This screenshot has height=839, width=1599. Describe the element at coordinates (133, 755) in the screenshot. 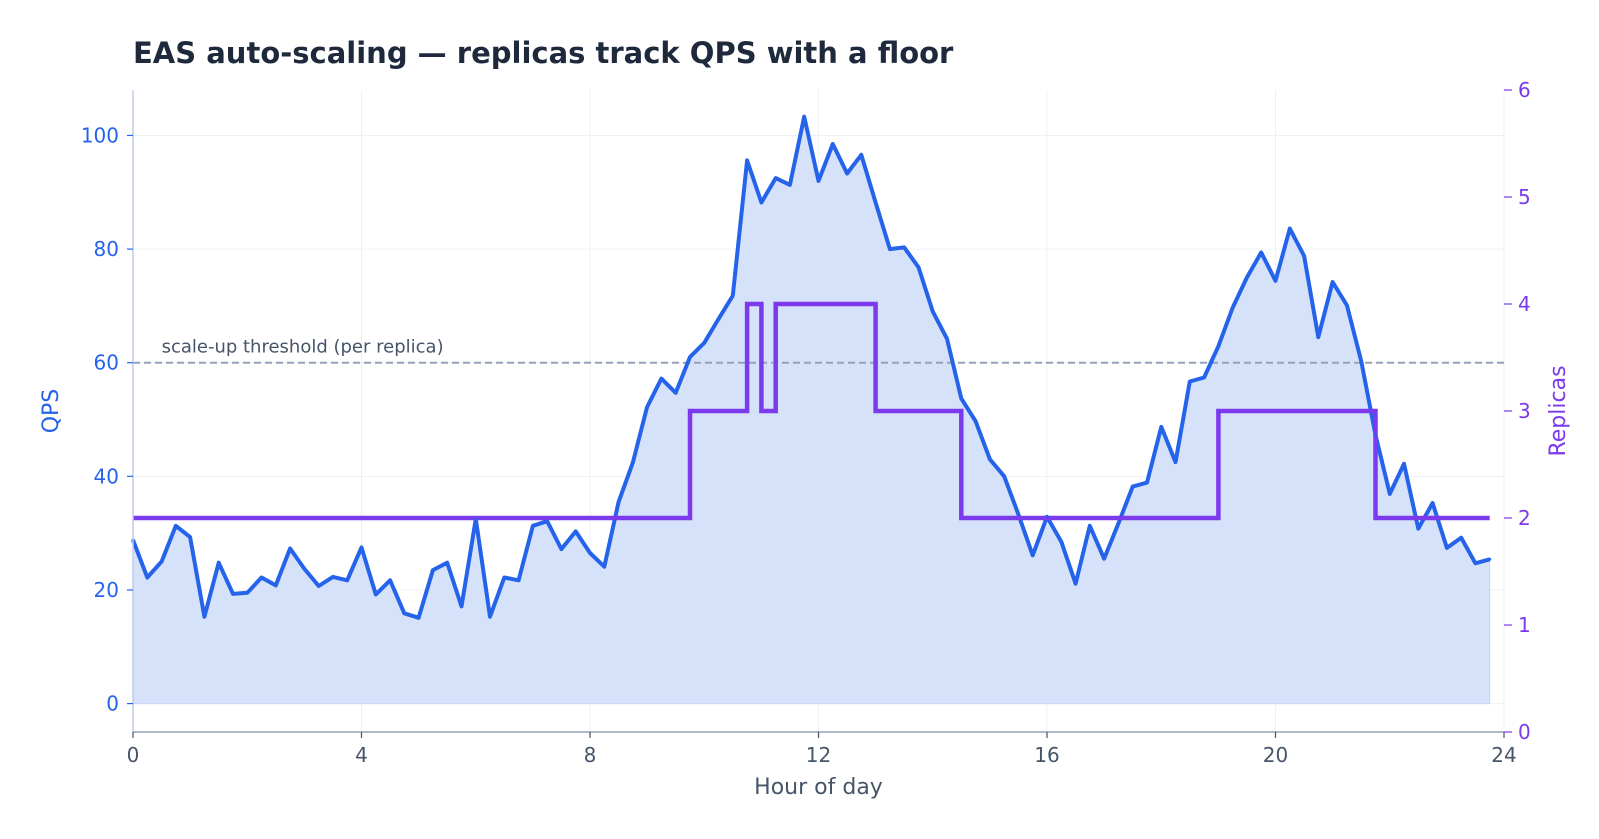

I see `x-tick-label: 0` at that location.